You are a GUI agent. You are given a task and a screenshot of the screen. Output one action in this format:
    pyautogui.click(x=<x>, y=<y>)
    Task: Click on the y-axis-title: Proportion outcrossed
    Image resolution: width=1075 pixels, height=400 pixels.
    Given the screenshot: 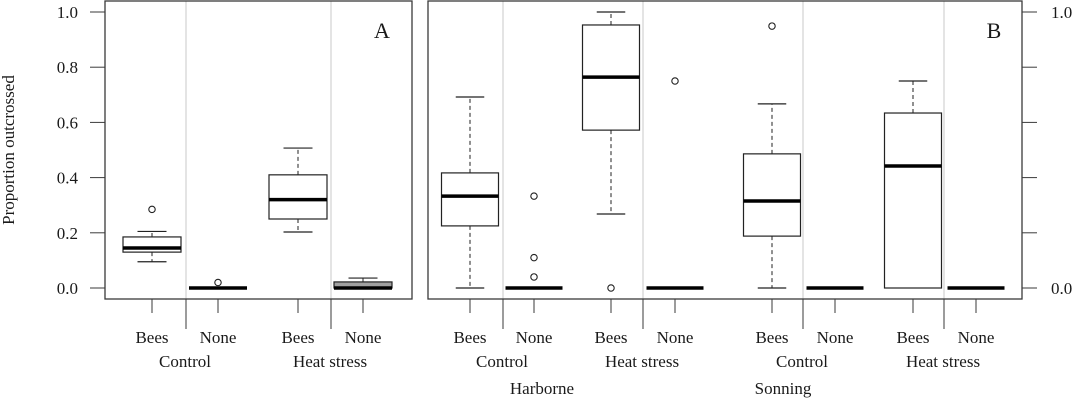 What is the action you would take?
    pyautogui.click(x=9, y=150)
    